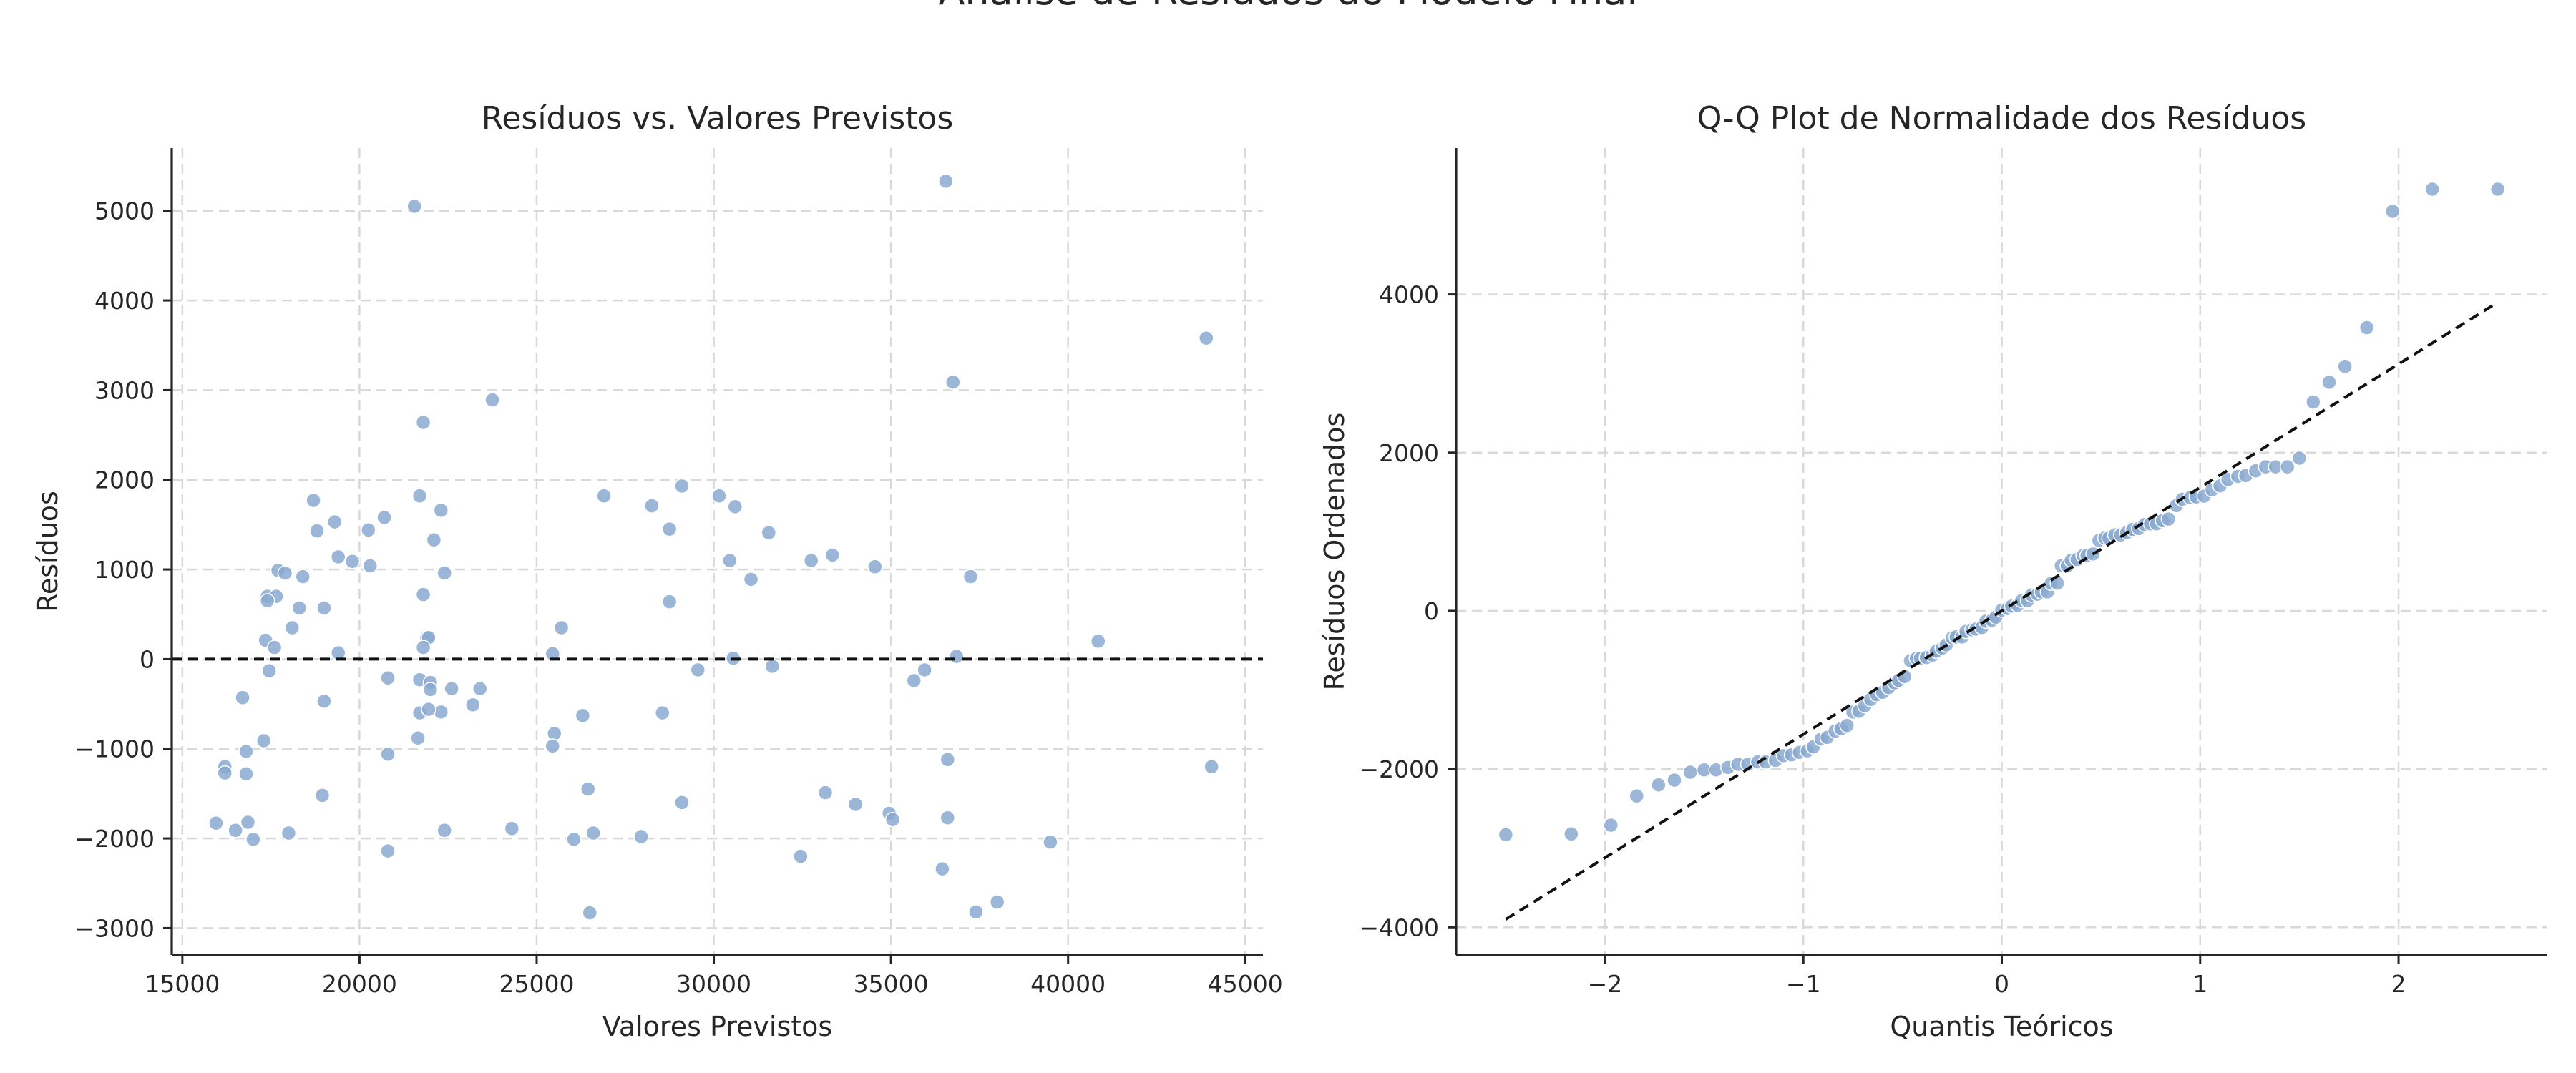 This screenshot has height=1073, width=2576. What do you see at coordinates (2398, 984) in the screenshot?
I see `x-tick-label: 2` at bounding box center [2398, 984].